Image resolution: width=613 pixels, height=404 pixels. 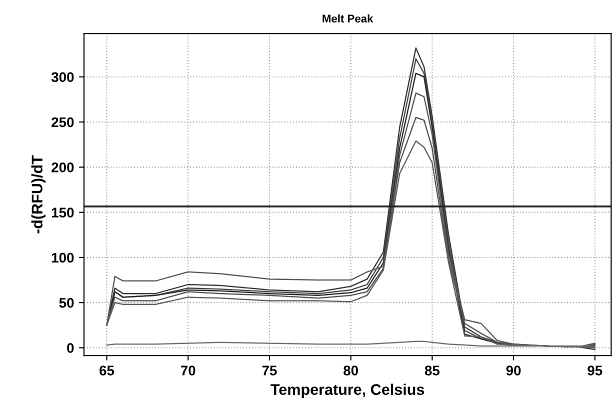 I want to click on x-axis-title: Temperature, Celsius, so click(x=347, y=391).